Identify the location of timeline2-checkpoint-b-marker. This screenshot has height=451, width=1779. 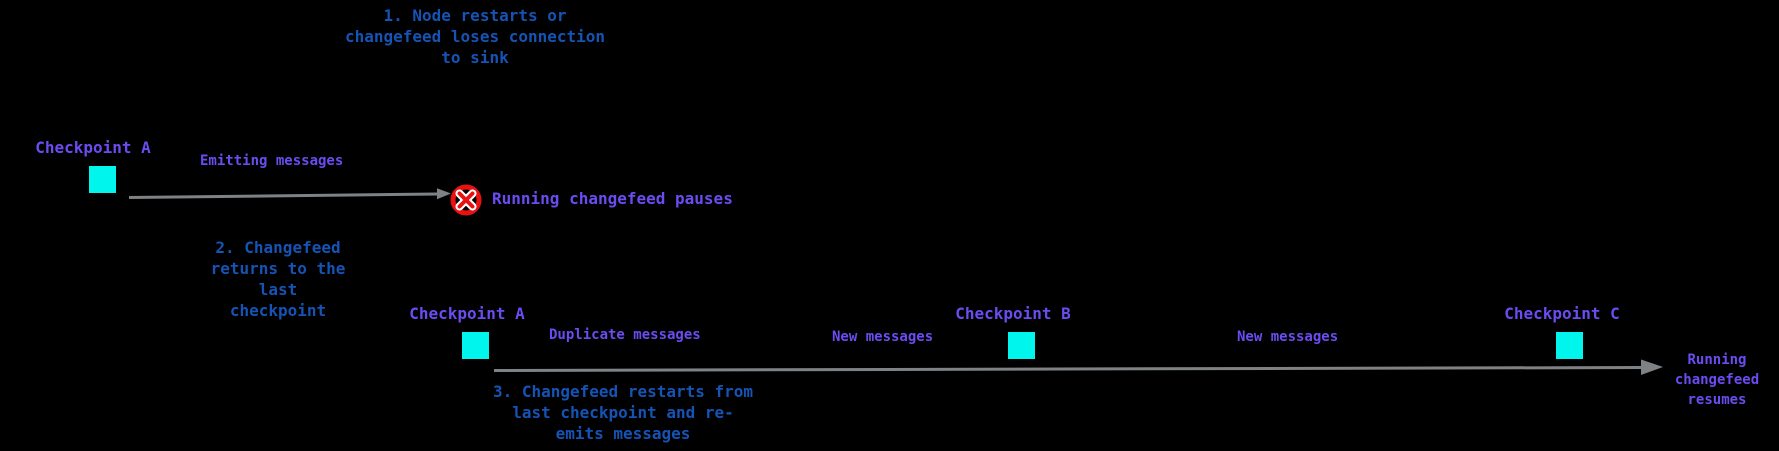
(1021, 345).